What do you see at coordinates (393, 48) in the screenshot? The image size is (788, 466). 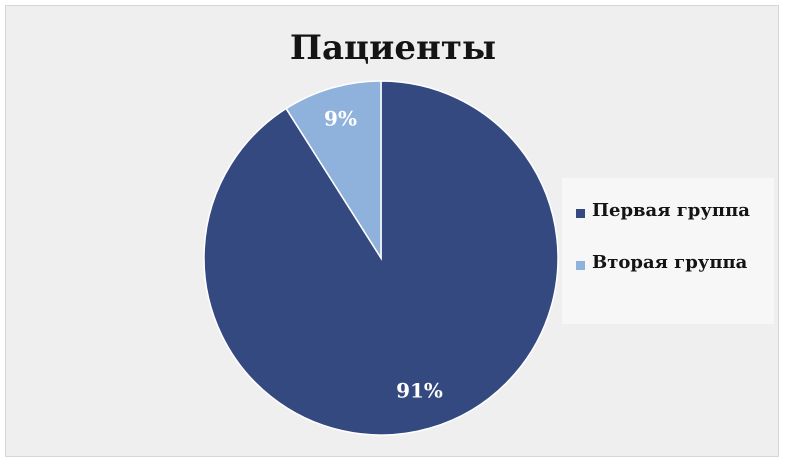 I see `chart-title: Пациенты` at bounding box center [393, 48].